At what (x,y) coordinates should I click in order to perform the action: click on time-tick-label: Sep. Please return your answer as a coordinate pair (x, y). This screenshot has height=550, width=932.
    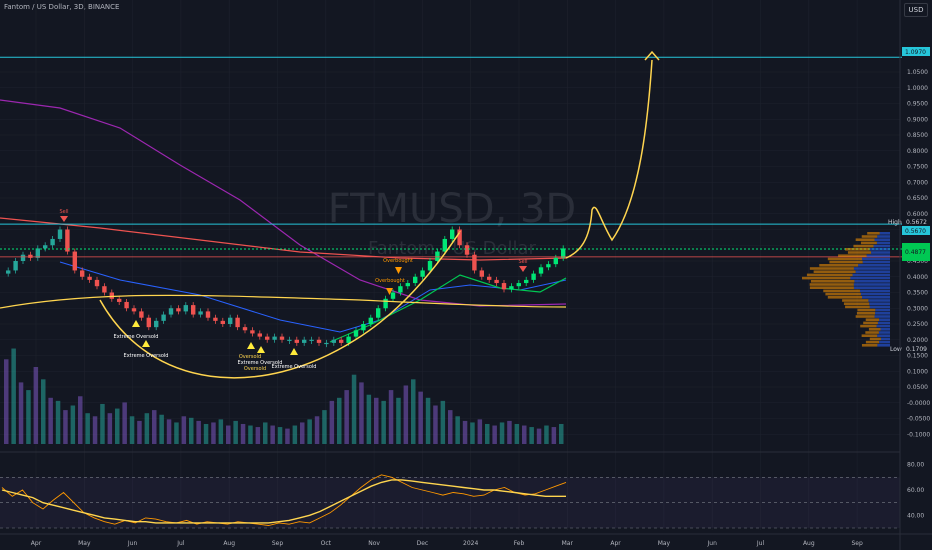
    Looking at the image, I should click on (278, 543).